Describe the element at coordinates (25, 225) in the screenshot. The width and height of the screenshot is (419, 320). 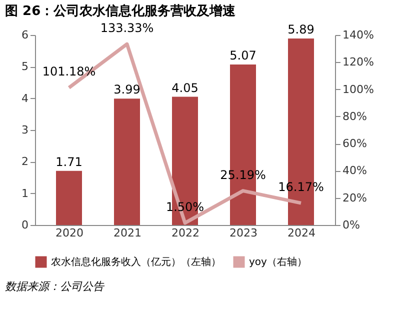
I see `y-tick-label: 0` at that location.